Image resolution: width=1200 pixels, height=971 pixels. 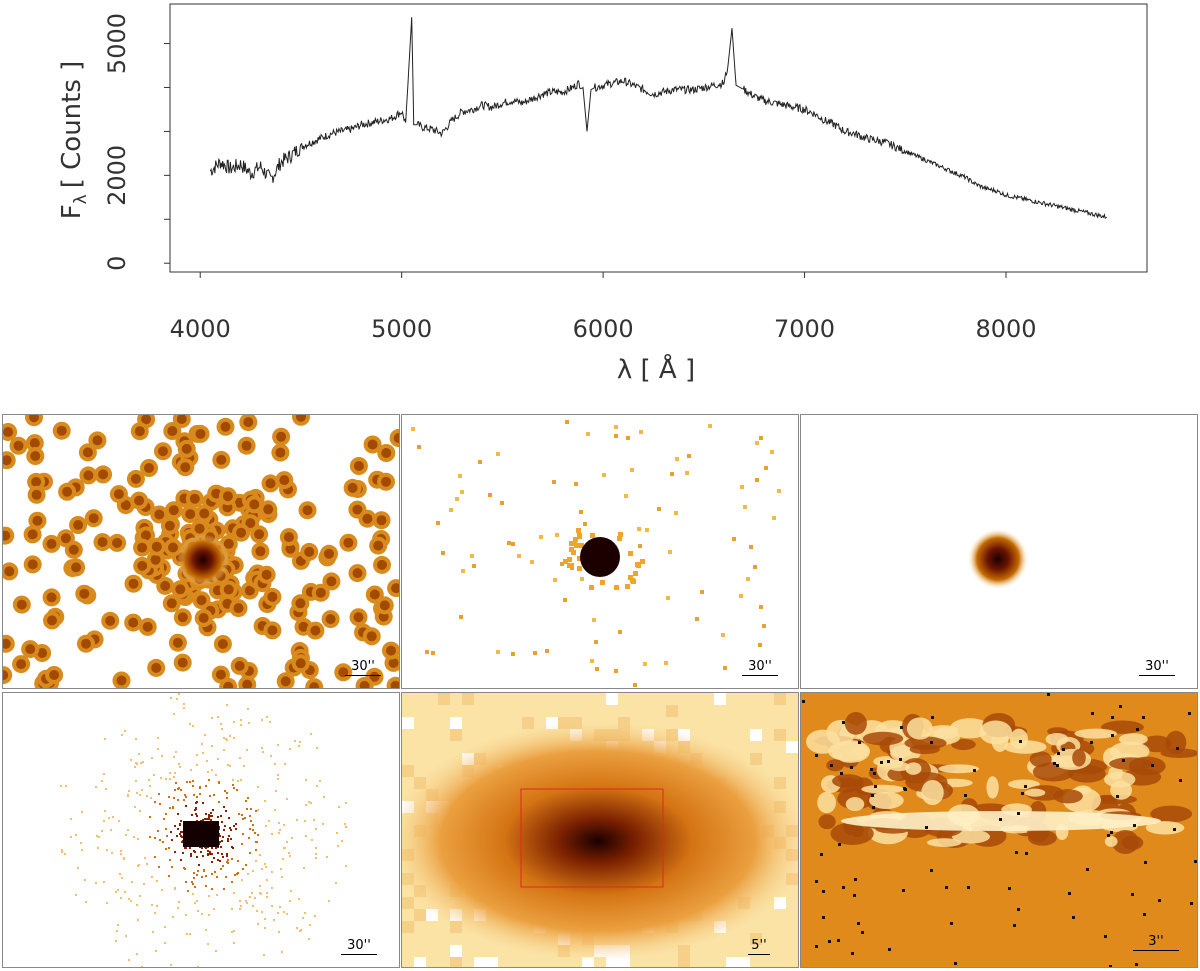 I want to click on x-tick-label: 5000, so click(x=401, y=329).